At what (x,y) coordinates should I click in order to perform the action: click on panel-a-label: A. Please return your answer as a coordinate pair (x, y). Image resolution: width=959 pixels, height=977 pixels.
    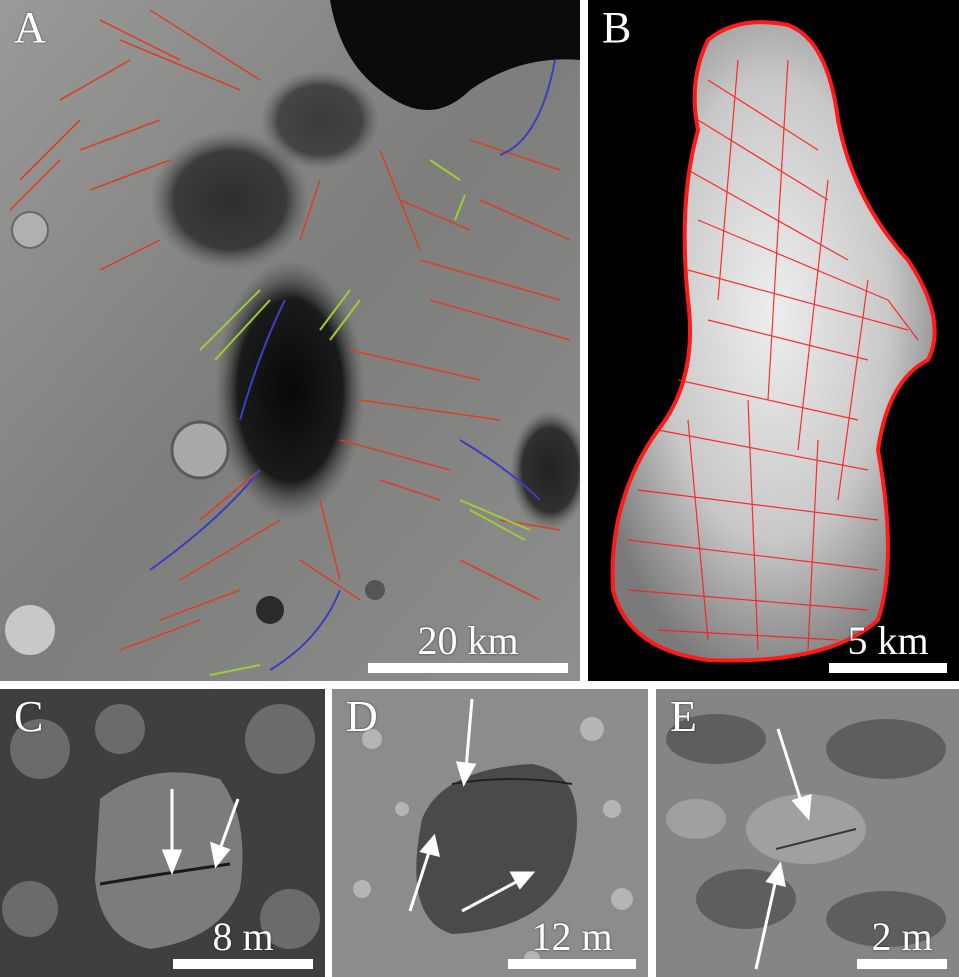
    Looking at the image, I should click on (30, 27).